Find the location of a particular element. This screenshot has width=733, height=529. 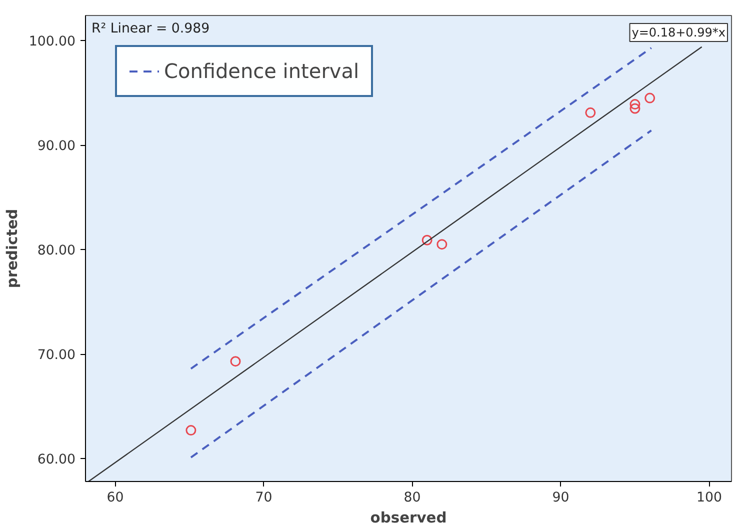

x-axis-title: observed is located at coordinates (408, 518).